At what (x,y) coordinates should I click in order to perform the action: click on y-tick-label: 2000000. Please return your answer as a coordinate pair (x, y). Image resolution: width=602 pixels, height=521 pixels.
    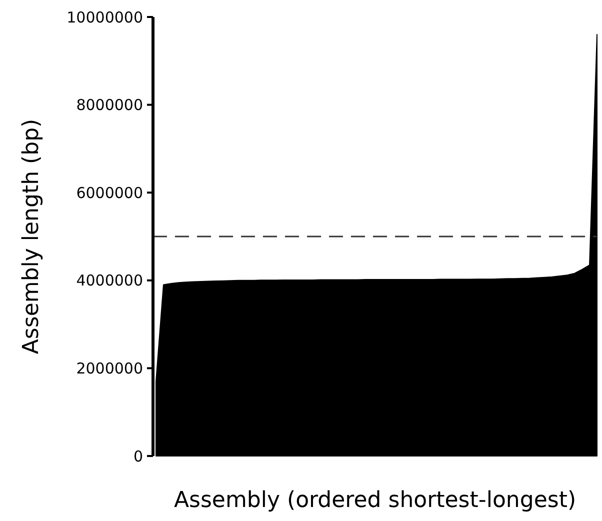
    Looking at the image, I should click on (109, 368).